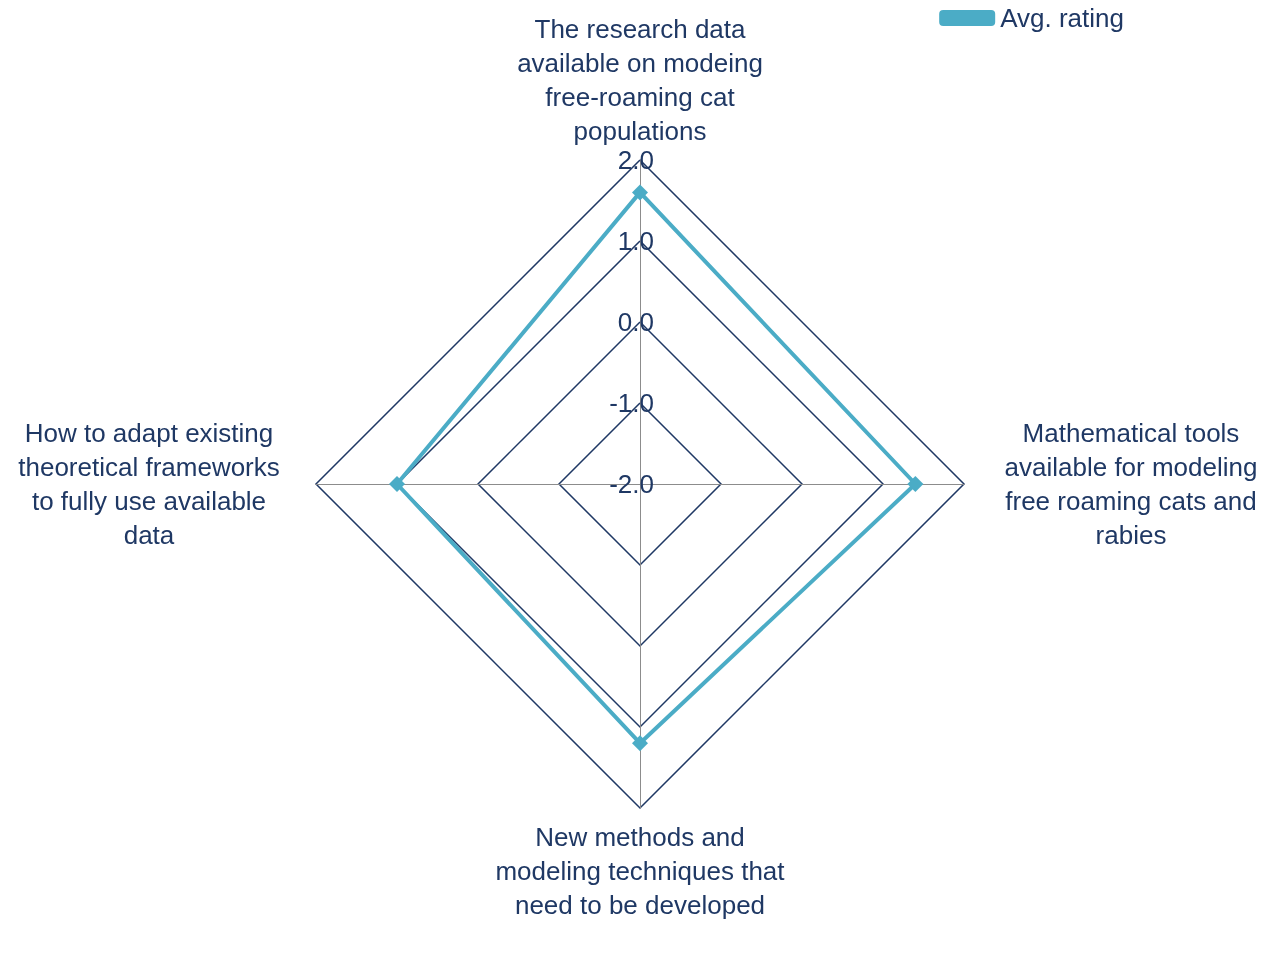 The width and height of the screenshot is (1279, 953). Describe the element at coordinates (149, 484) in the screenshot. I see `spoke-label: How to adapt existing theoretical frameworks to fully use available data` at that location.